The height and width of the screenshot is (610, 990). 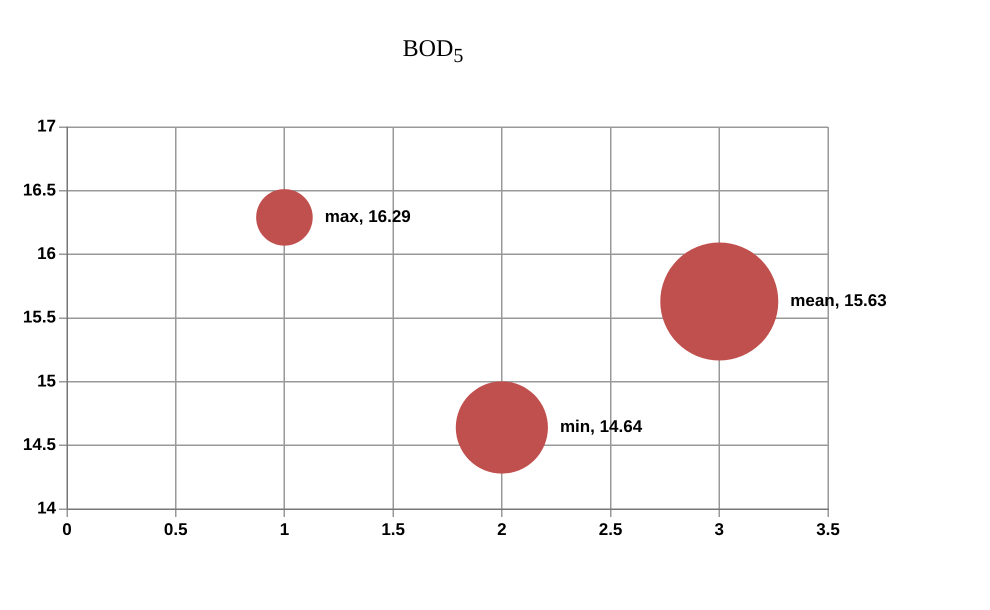 I want to click on y-tick-label: 16.5, so click(x=39, y=190).